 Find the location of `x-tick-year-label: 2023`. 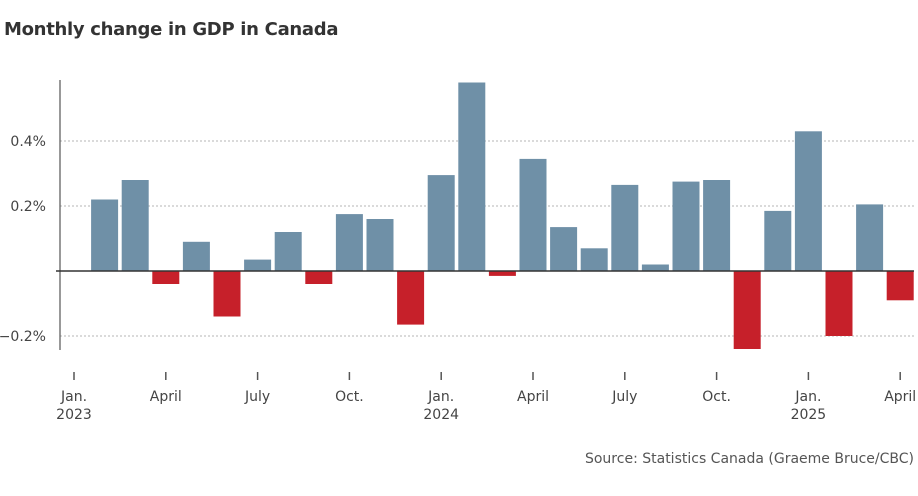

x-tick-year-label: 2023 is located at coordinates (74, 415).